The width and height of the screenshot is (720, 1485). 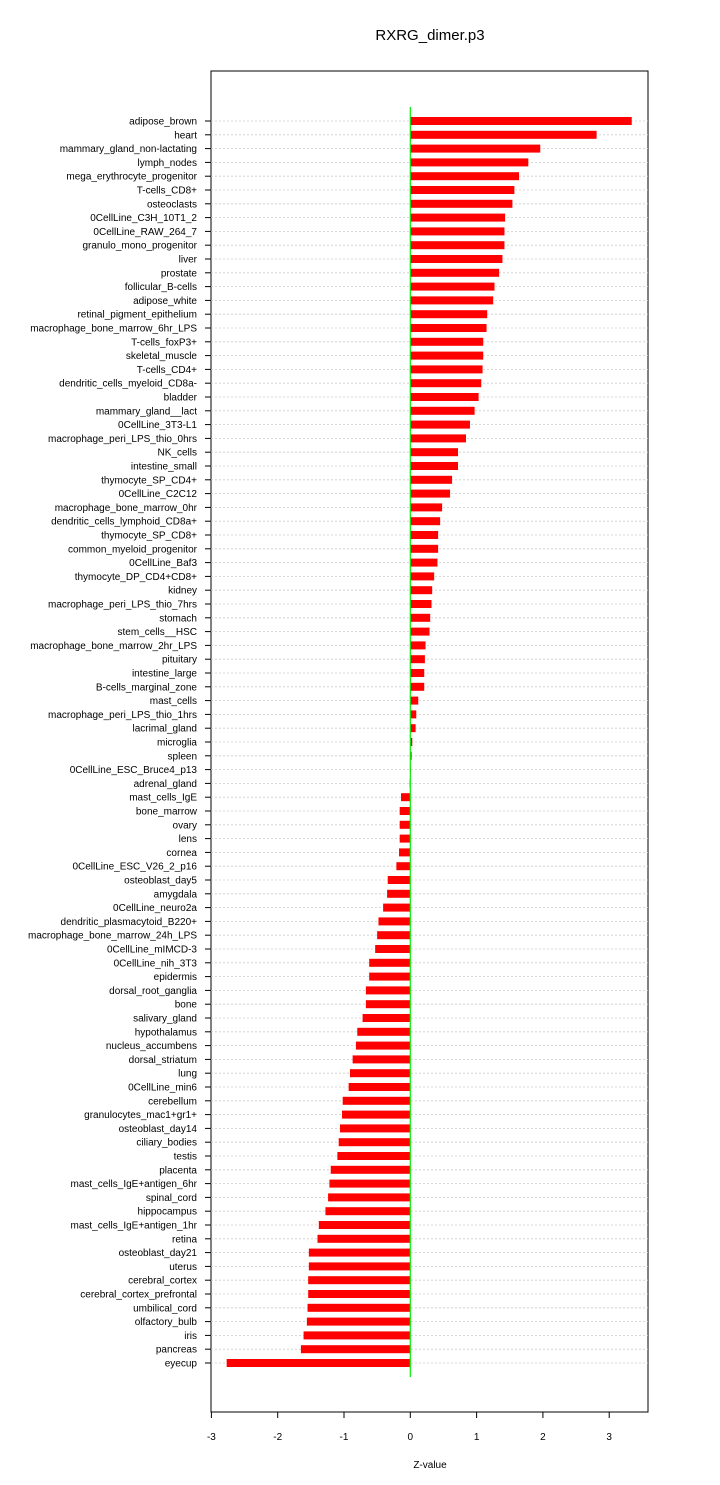 I want to click on y-tick-label: thymocyte_SP_CD8+, so click(x=149, y=536).